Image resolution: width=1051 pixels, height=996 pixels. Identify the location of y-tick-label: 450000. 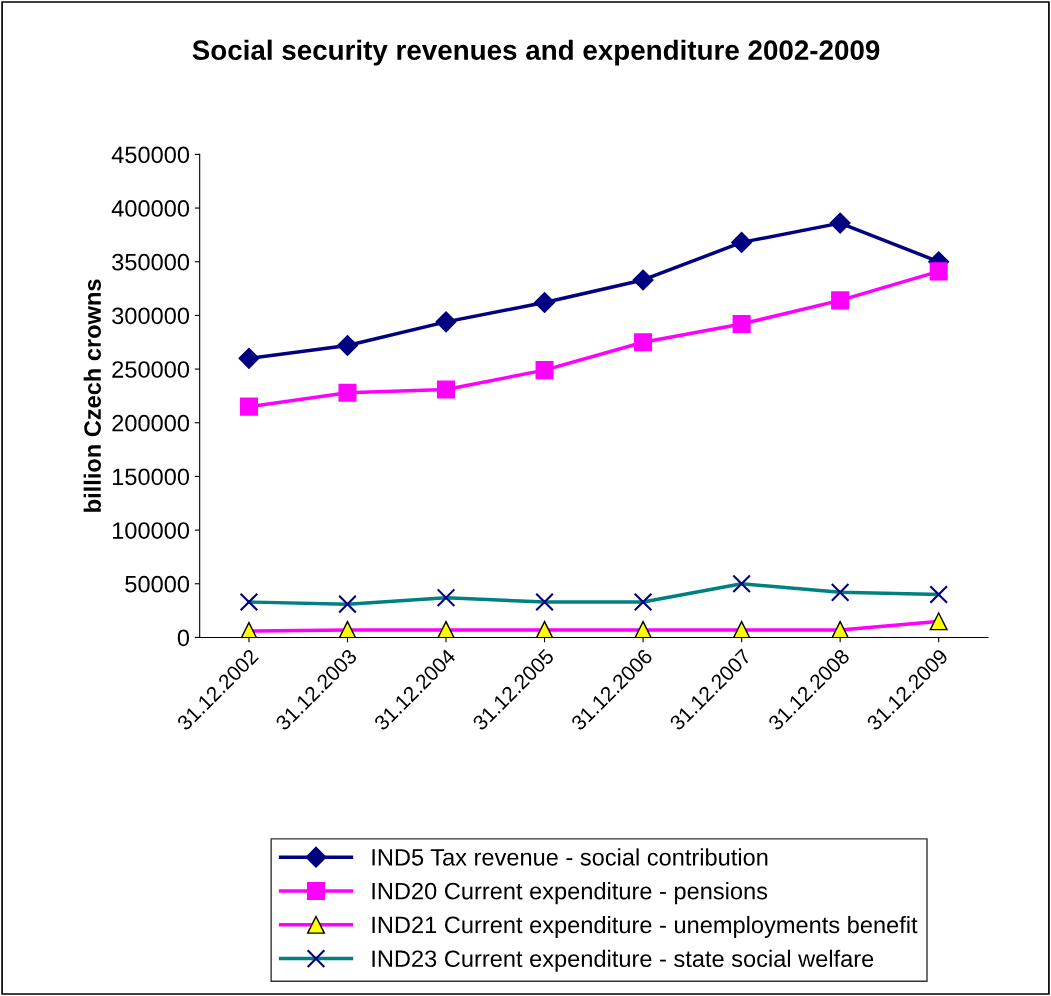
(150, 155).